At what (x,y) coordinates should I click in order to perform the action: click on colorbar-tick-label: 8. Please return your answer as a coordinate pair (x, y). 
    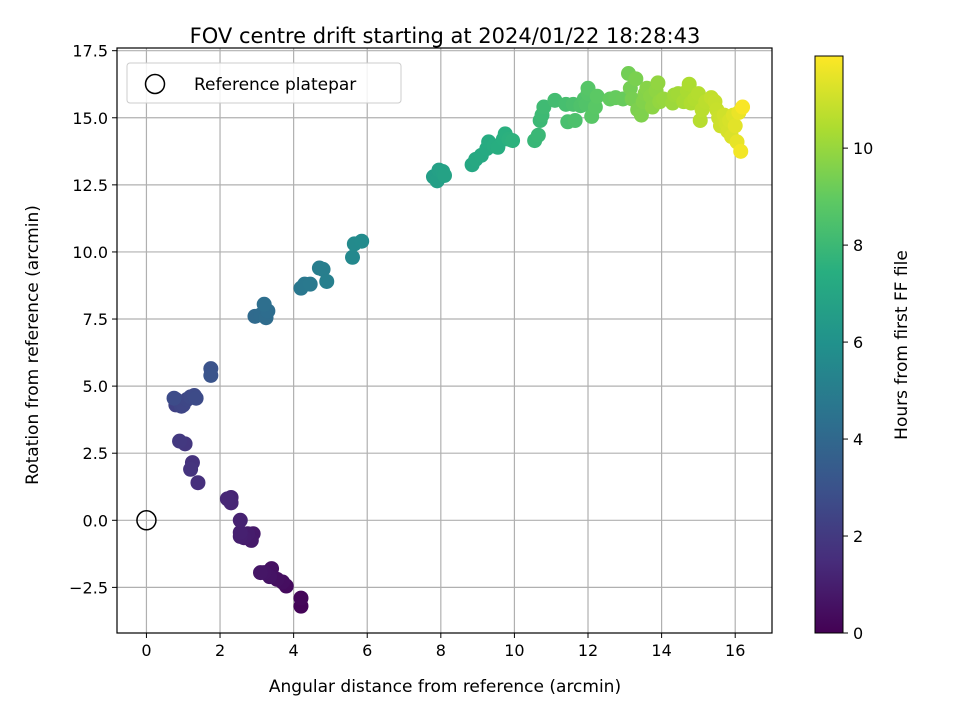
    Looking at the image, I should click on (858, 245).